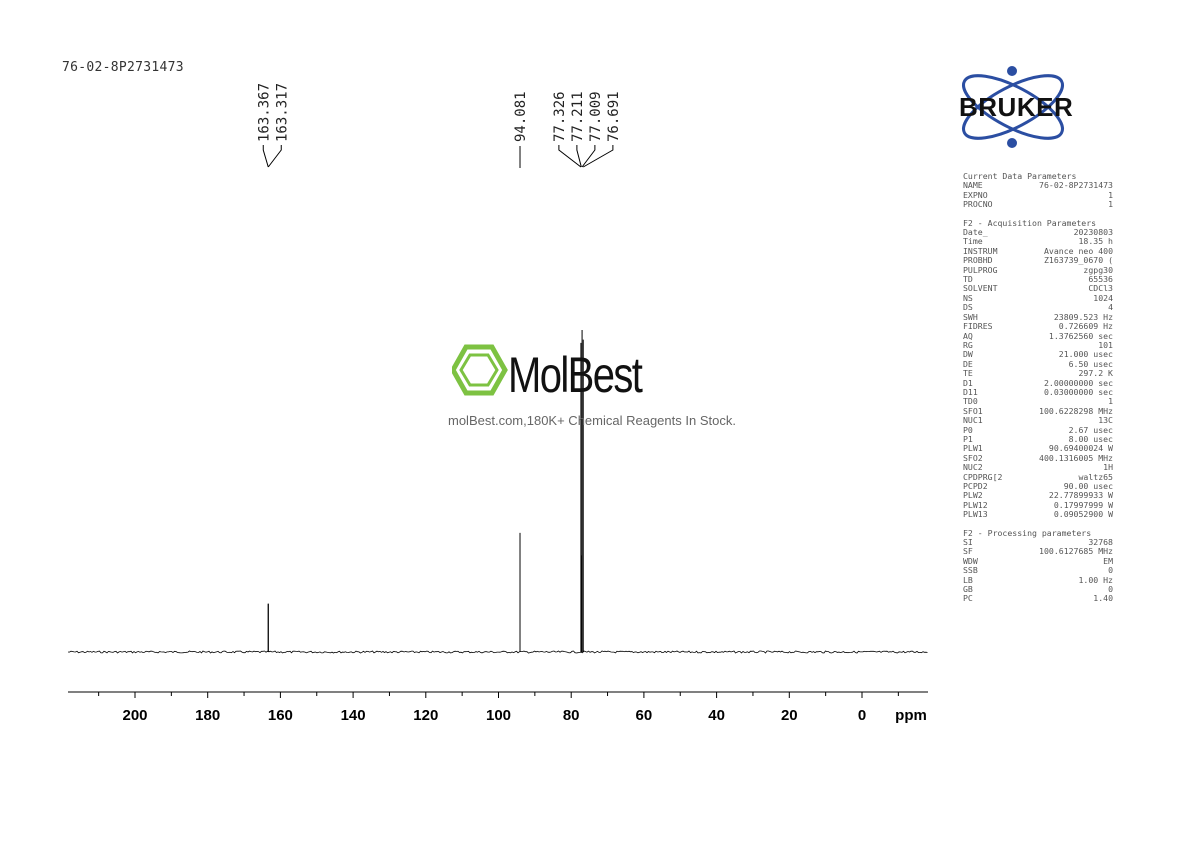 This screenshot has width=1190, height=842. Describe the element at coordinates (1080, 448) in the screenshot. I see `parameter-value: 90.69400024 W` at that location.